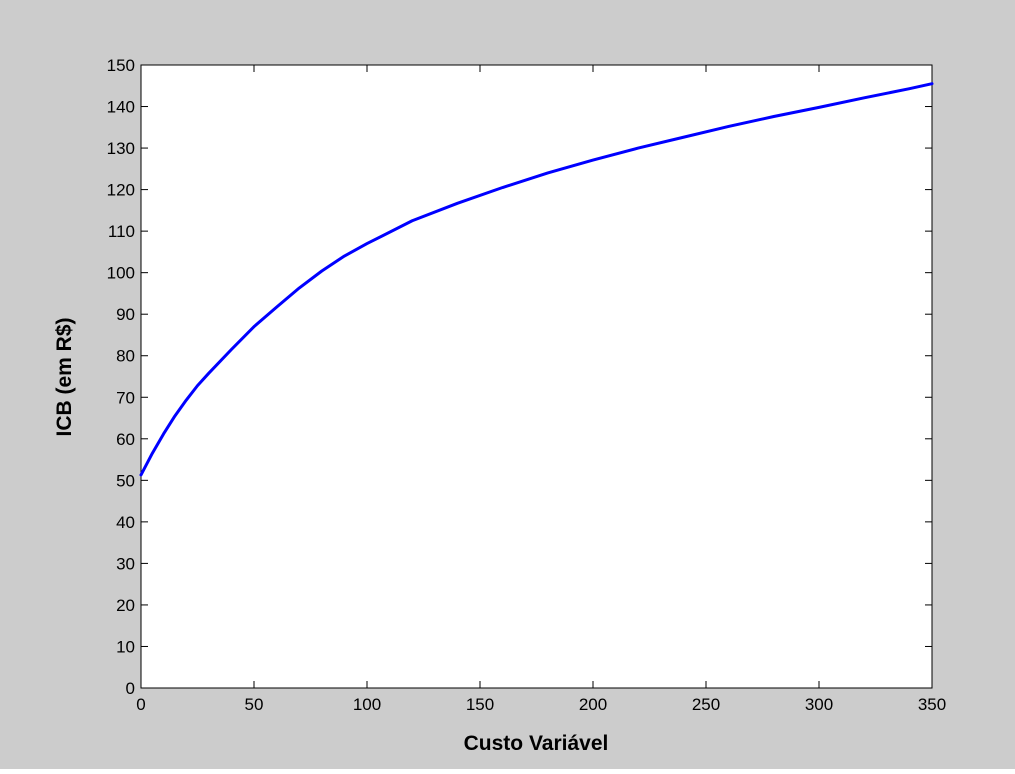 The height and width of the screenshot is (774, 1015). What do you see at coordinates (819, 704) in the screenshot?
I see `x-tick-label: 300` at bounding box center [819, 704].